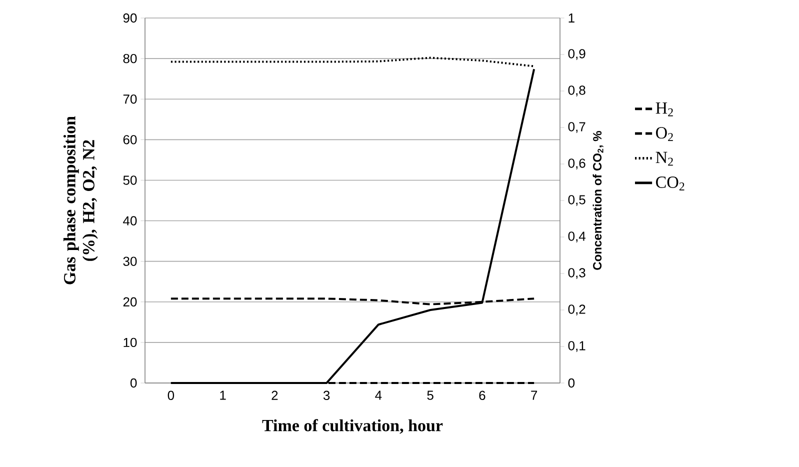 This screenshot has height=467, width=799. Describe the element at coordinates (171, 395) in the screenshot. I see `x-tick-label: 0` at that location.